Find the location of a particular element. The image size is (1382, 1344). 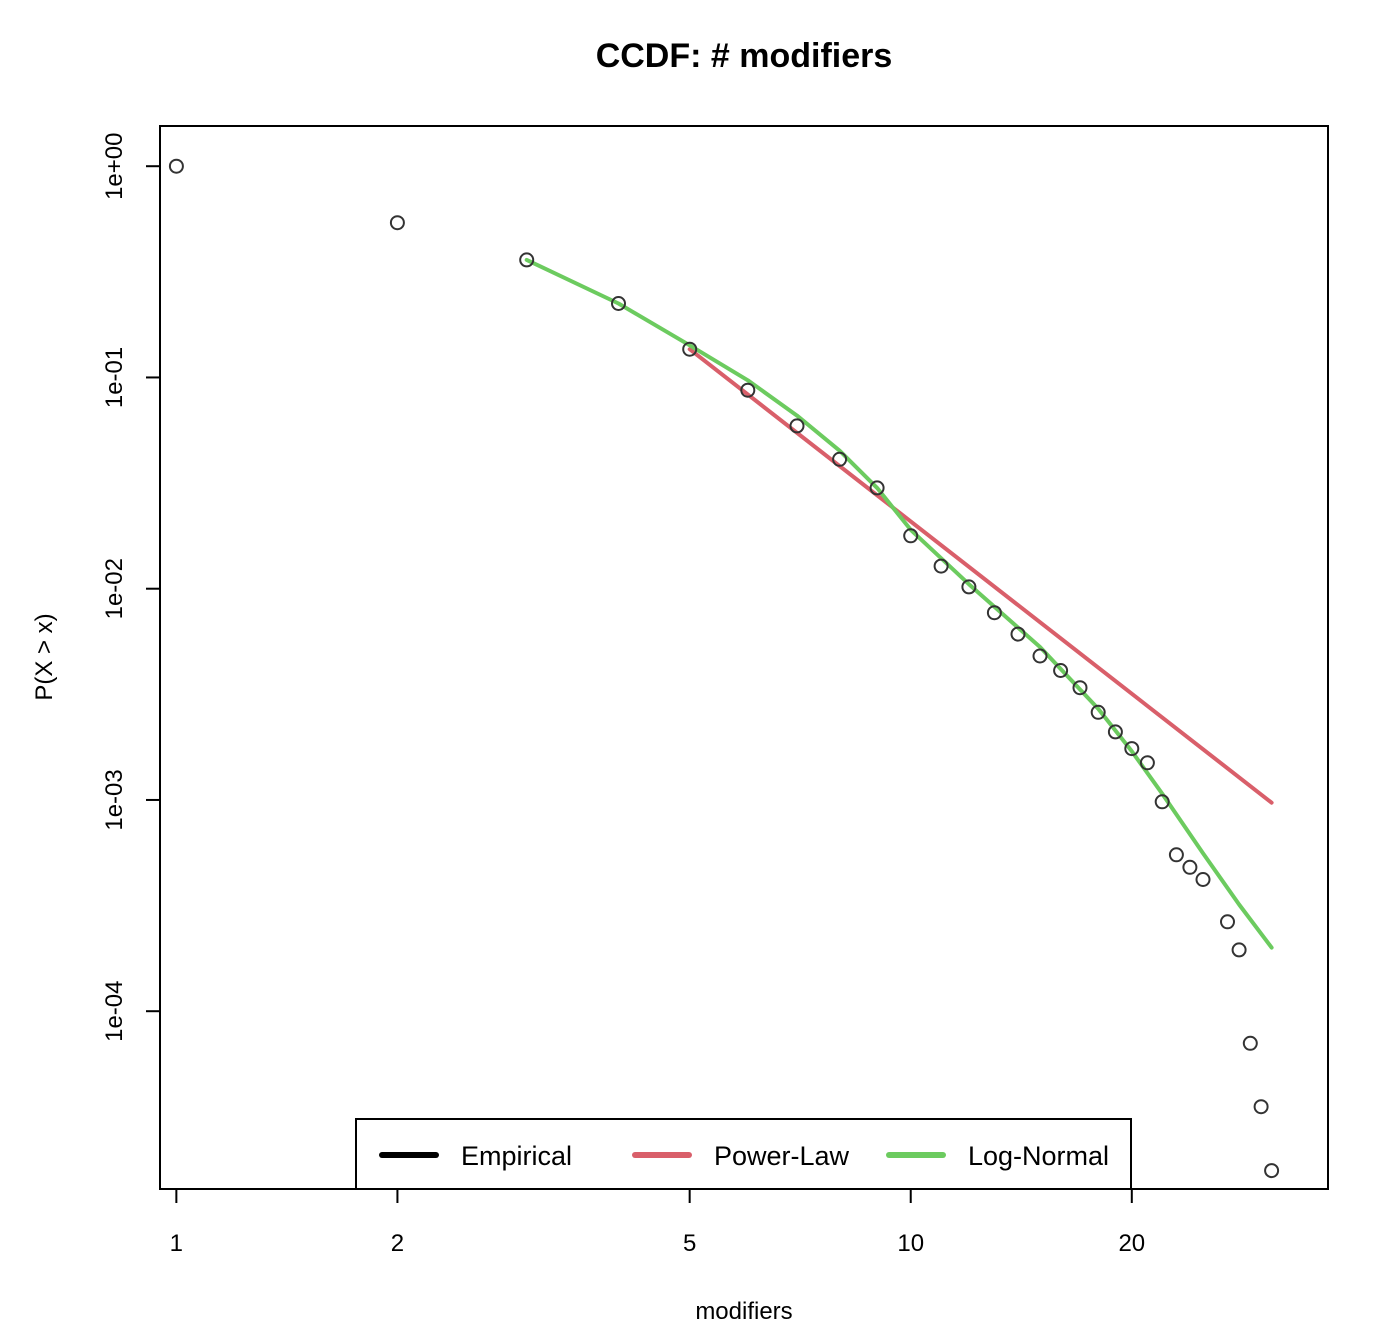

x-axis: 1 2 5 10 20 is located at coordinates (657, 1223).